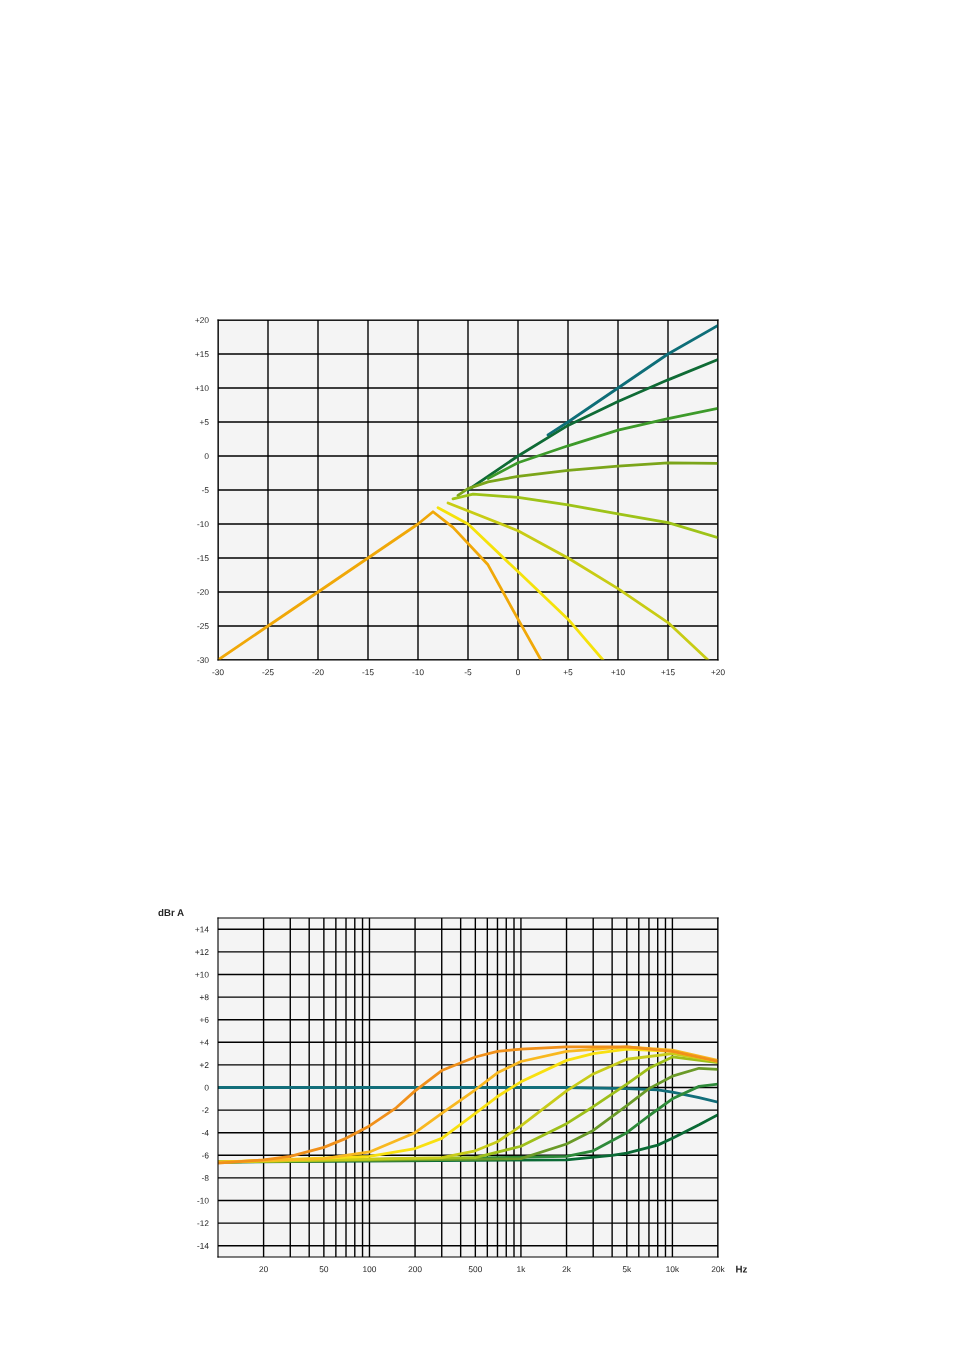 The width and height of the screenshot is (954, 1350). I want to click on y-tick-label: -2, so click(205, 1110).